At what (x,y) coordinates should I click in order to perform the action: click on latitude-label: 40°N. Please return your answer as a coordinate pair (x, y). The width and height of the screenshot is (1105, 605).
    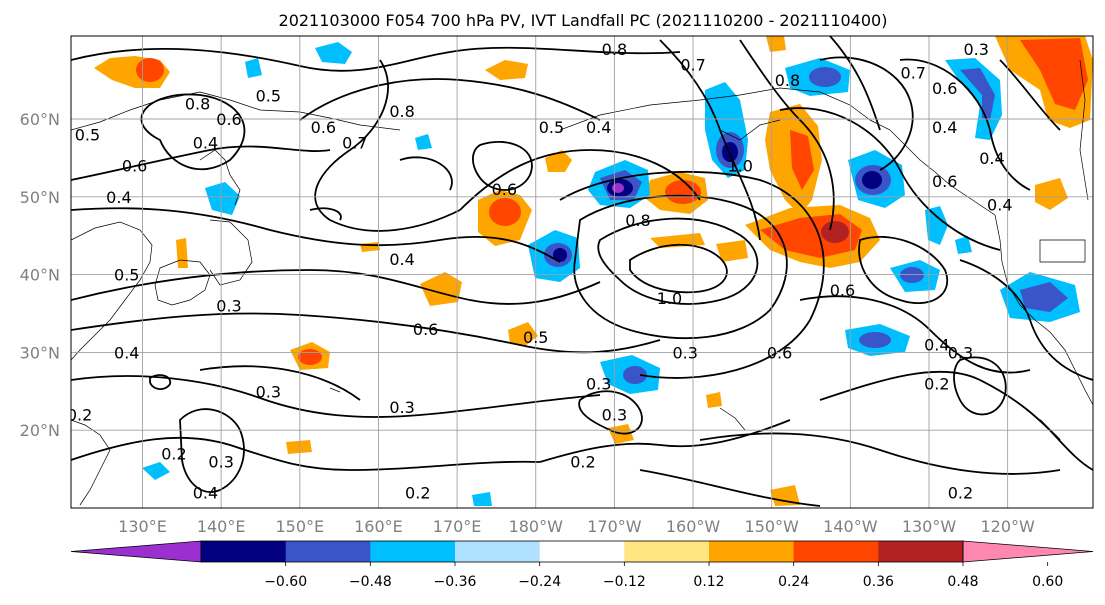
    Looking at the image, I should click on (40, 275).